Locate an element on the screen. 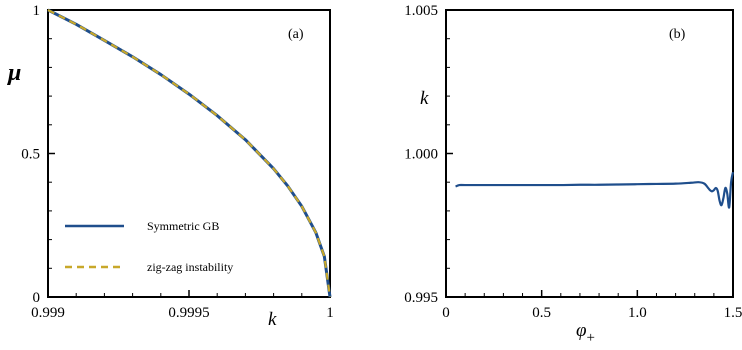  panel-a-ytick-label: 0.5 is located at coordinates (30, 155).